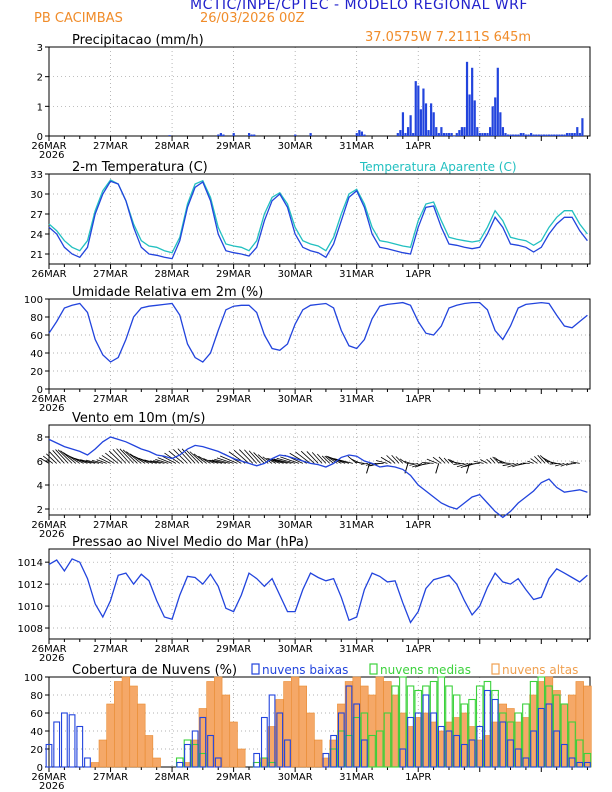 Image resolution: width=612 pixels, height=792 pixels. Describe the element at coordinates (540, 670) in the screenshot. I see `legend-high-clouds: nuvens altas` at that location.